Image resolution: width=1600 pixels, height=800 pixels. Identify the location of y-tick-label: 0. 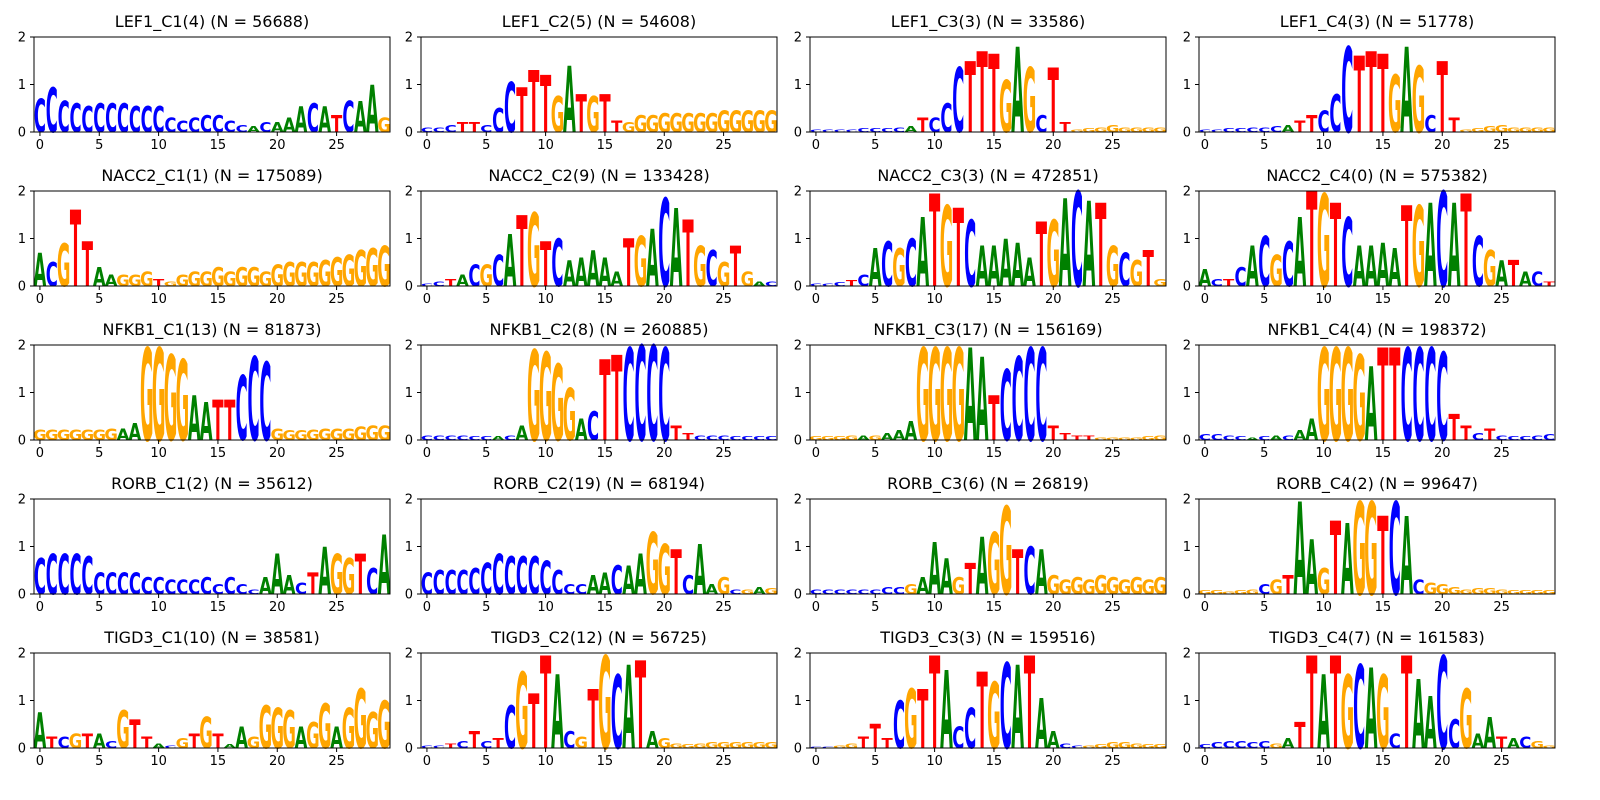
(409, 287).